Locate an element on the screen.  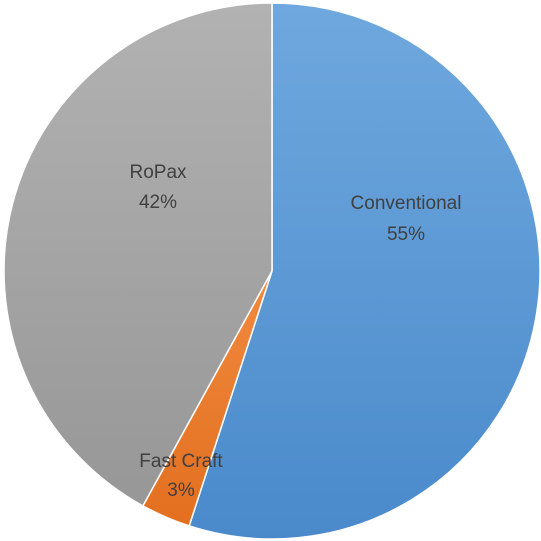
slice-label-ropax: RoPax is located at coordinates (158, 172).